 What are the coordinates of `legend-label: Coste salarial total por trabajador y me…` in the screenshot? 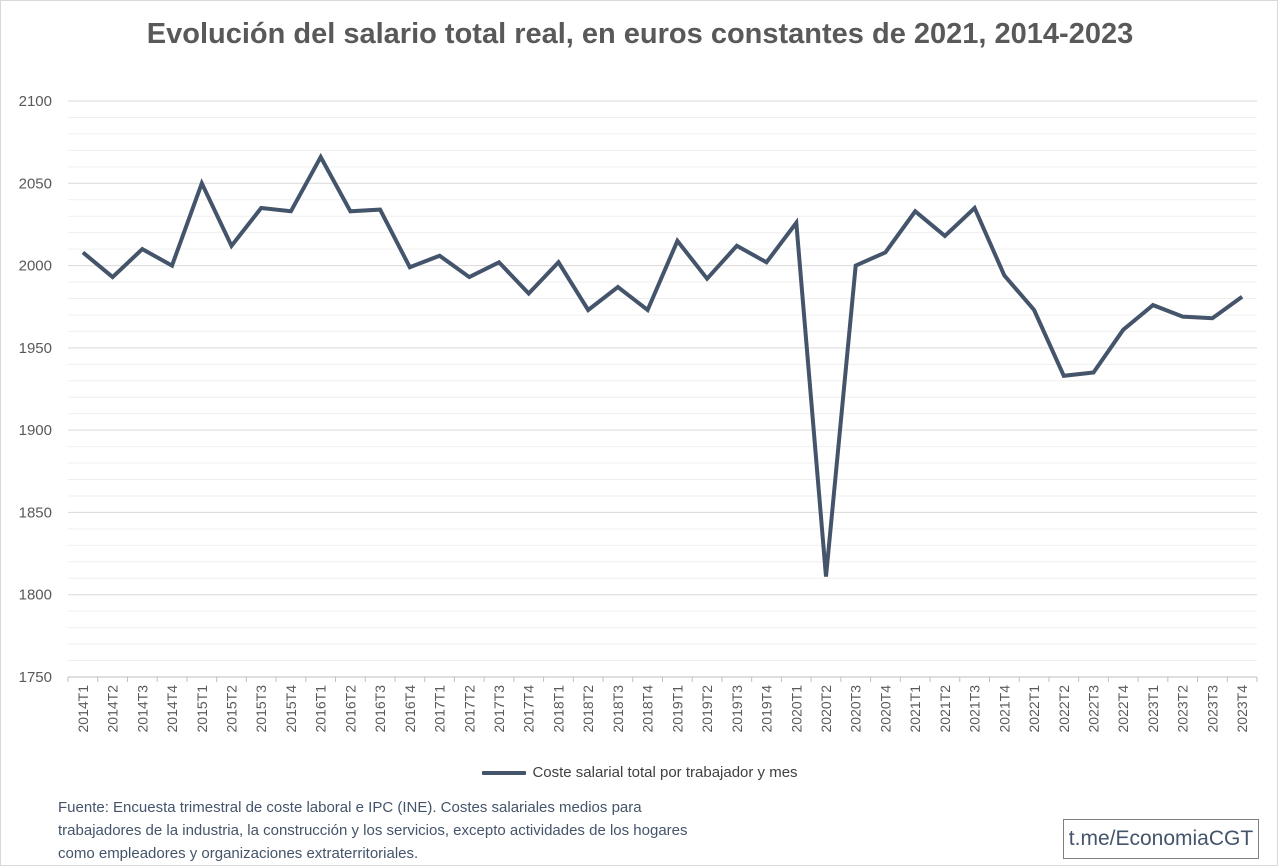 It's located at (665, 772).